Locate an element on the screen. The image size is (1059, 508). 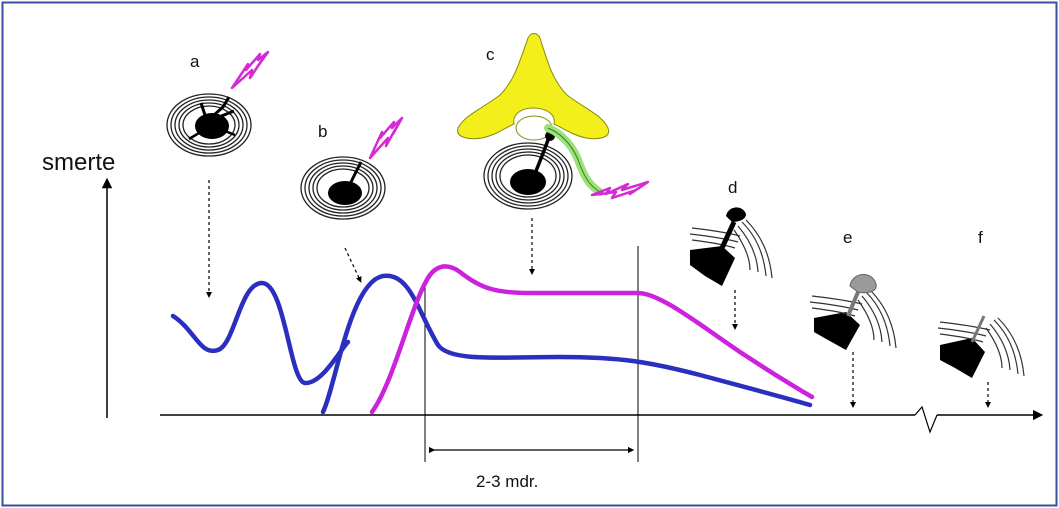
stage-label-e: e is located at coordinates (847, 237).